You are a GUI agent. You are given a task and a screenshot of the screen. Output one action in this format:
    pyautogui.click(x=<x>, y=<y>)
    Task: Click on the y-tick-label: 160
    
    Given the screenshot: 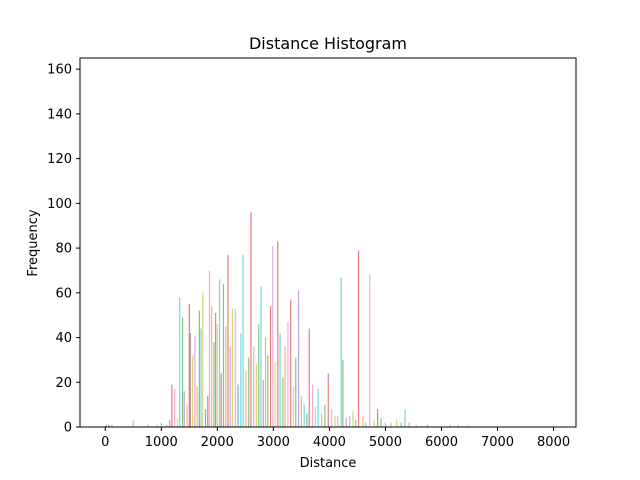 What is the action you would take?
    pyautogui.click(x=59, y=70)
    